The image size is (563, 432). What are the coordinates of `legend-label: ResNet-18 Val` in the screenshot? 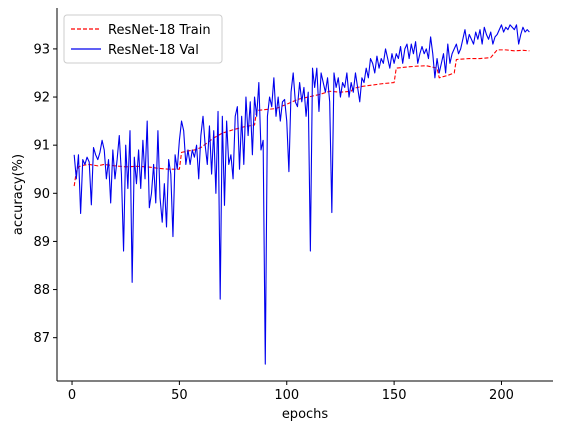 It's located at (153, 50).